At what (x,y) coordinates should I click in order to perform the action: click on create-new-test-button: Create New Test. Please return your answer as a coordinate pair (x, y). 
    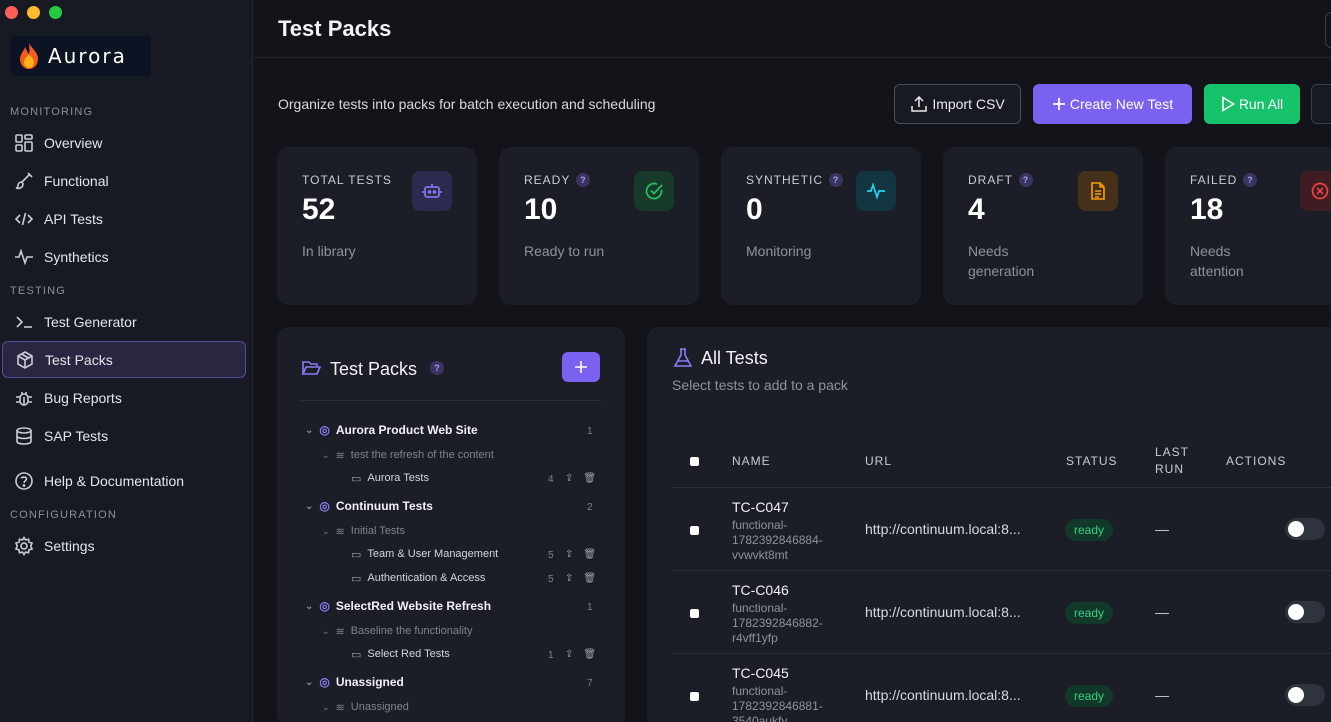
    Looking at the image, I should click on (1112, 104).